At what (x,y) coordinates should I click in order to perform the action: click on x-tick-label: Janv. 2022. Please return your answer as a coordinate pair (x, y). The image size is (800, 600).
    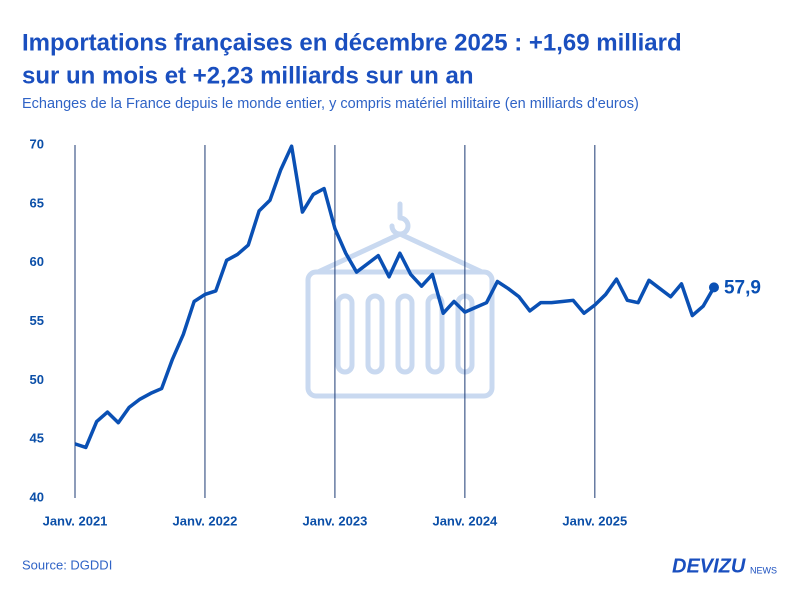
    Looking at the image, I should click on (205, 520).